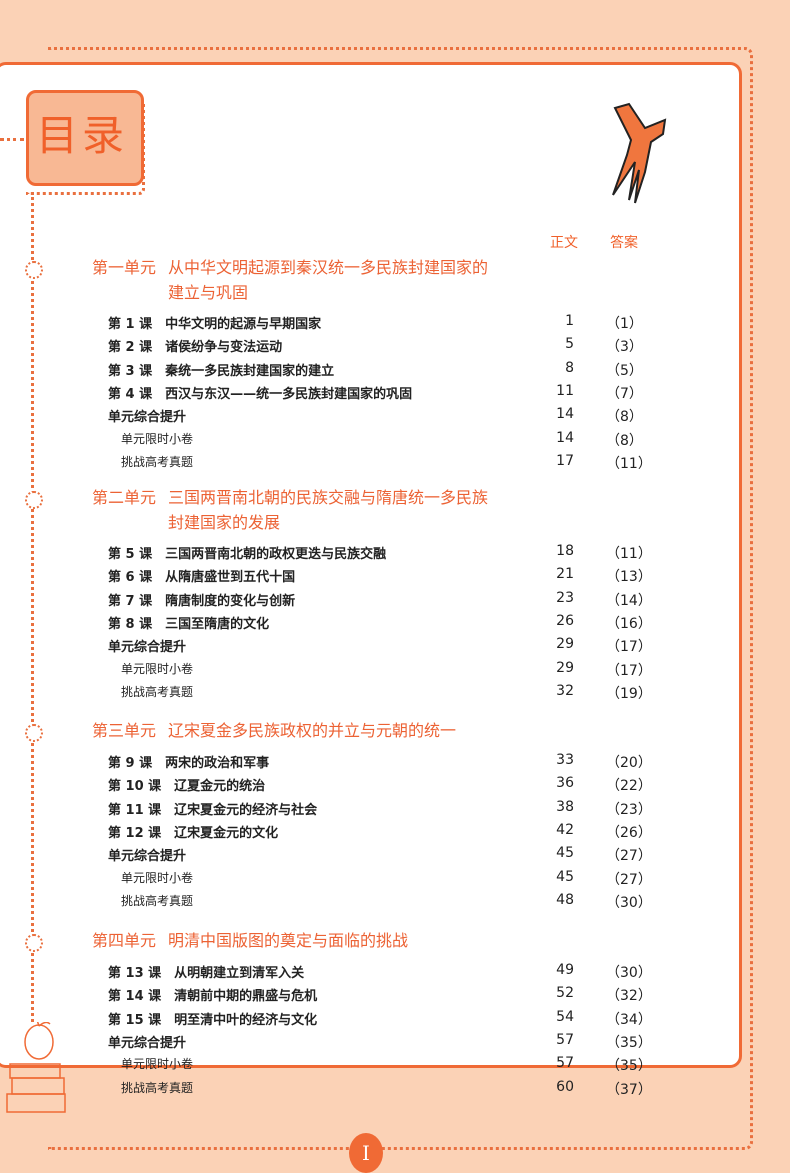  Describe the element at coordinates (350, 880) in the screenshot. I see `sub-entry-row: 单元限时小卷 45 （27）` at that location.